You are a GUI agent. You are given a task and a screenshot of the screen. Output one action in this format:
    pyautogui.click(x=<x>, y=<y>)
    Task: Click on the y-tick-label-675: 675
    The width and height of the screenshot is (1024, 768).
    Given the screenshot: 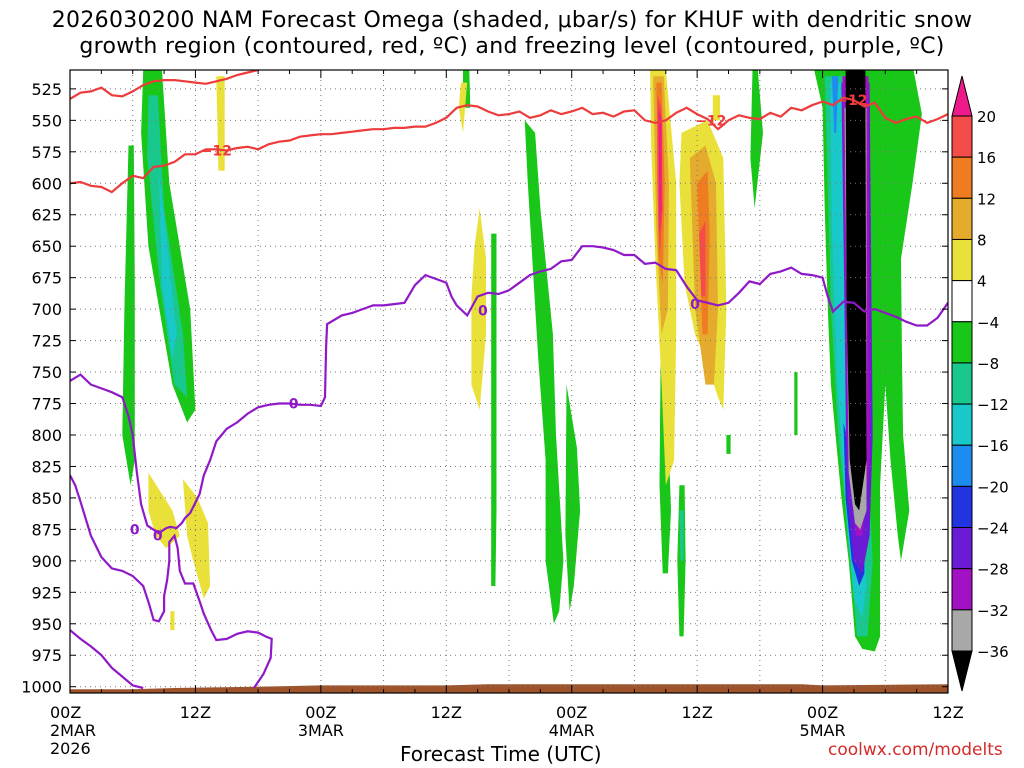 What is the action you would take?
    pyautogui.click(x=46, y=278)
    